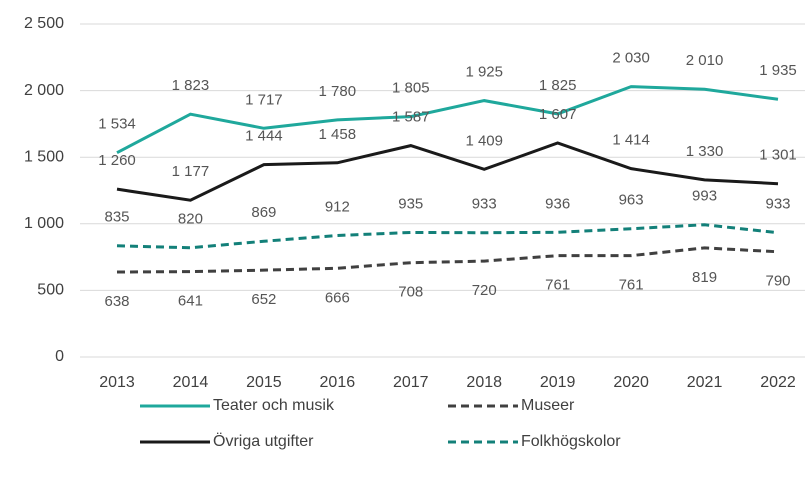 The height and width of the screenshot is (489, 807). I want to click on data-label: 1 825, so click(558, 85).